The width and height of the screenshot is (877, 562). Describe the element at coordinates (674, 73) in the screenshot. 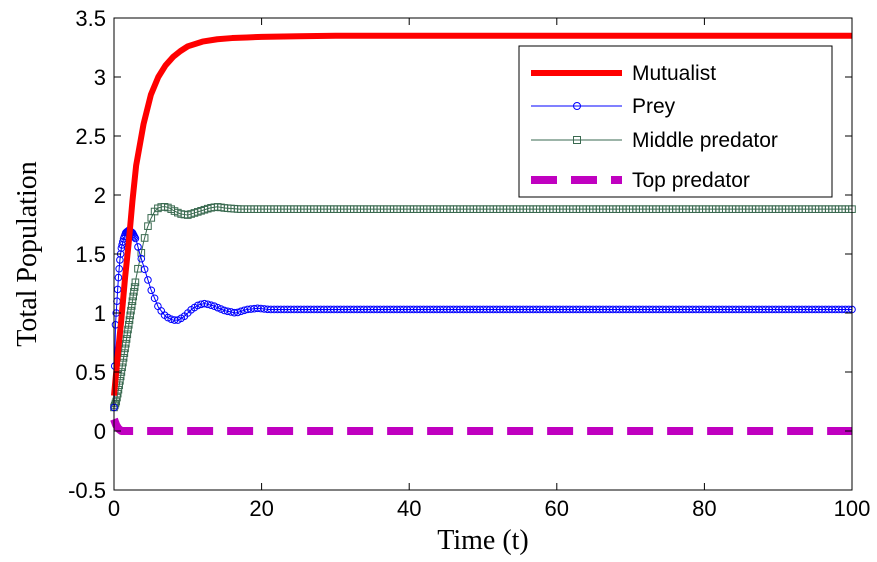

I see `legend-label: Mutualist` at that location.